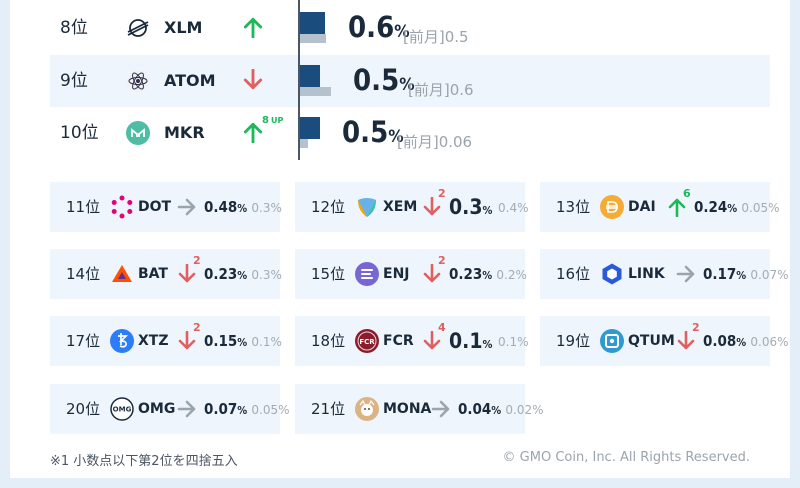 The height and width of the screenshot is (488, 800). I want to click on rank-change-count: 8, so click(265, 120).